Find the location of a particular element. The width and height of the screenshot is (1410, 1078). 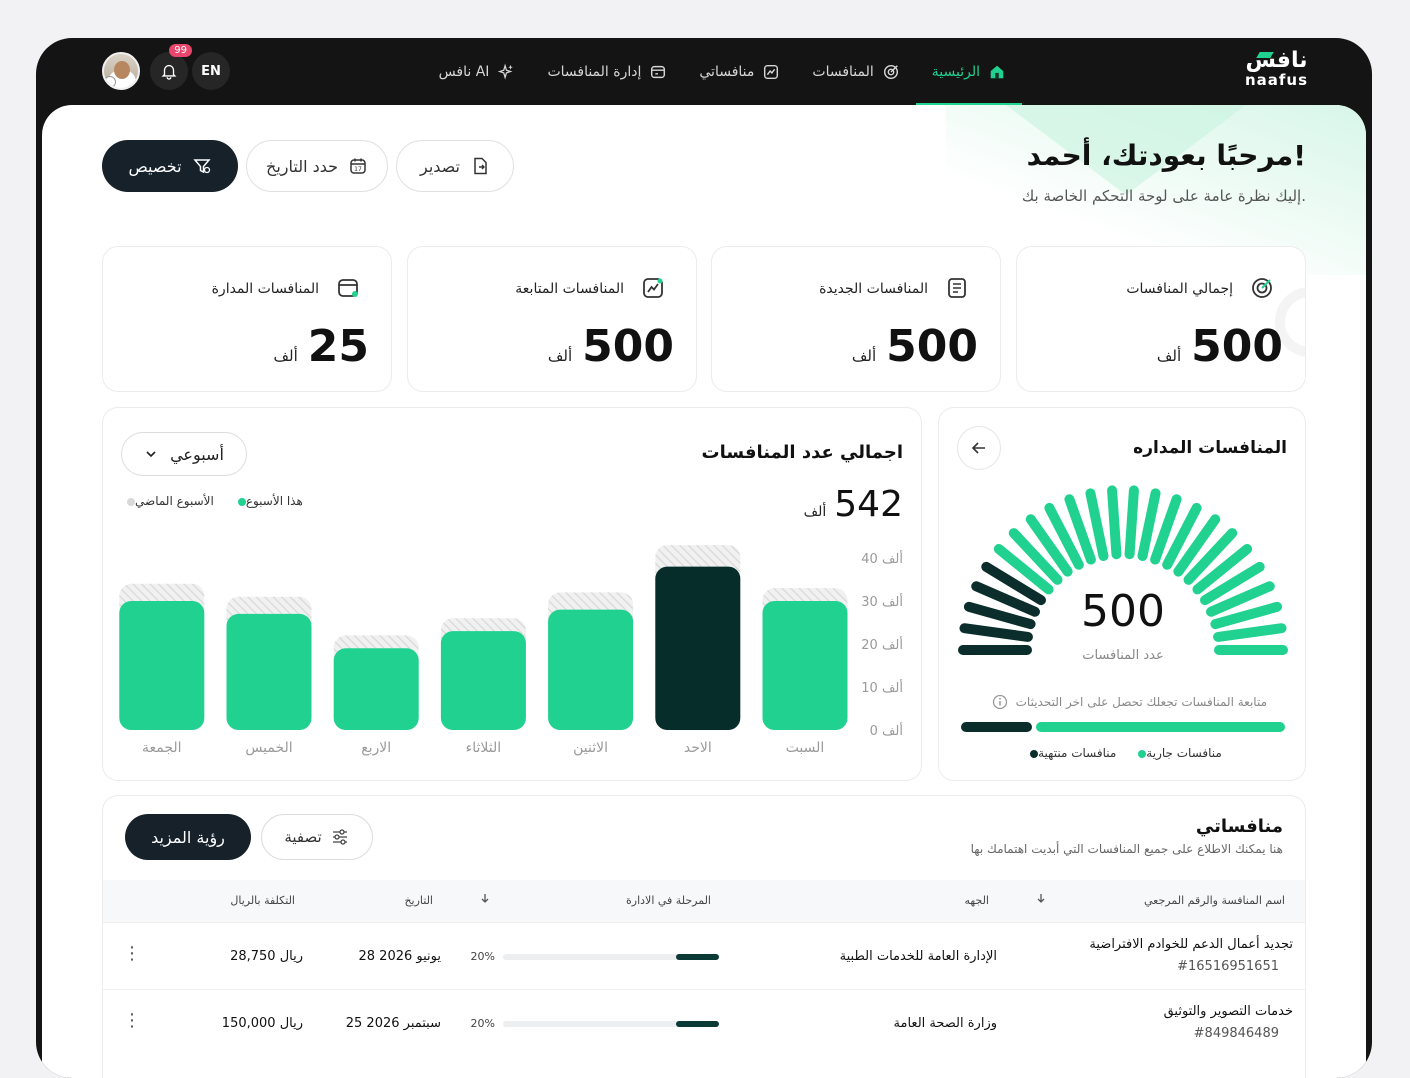

legend-active-label: منافسات جارية is located at coordinates (1184, 753).